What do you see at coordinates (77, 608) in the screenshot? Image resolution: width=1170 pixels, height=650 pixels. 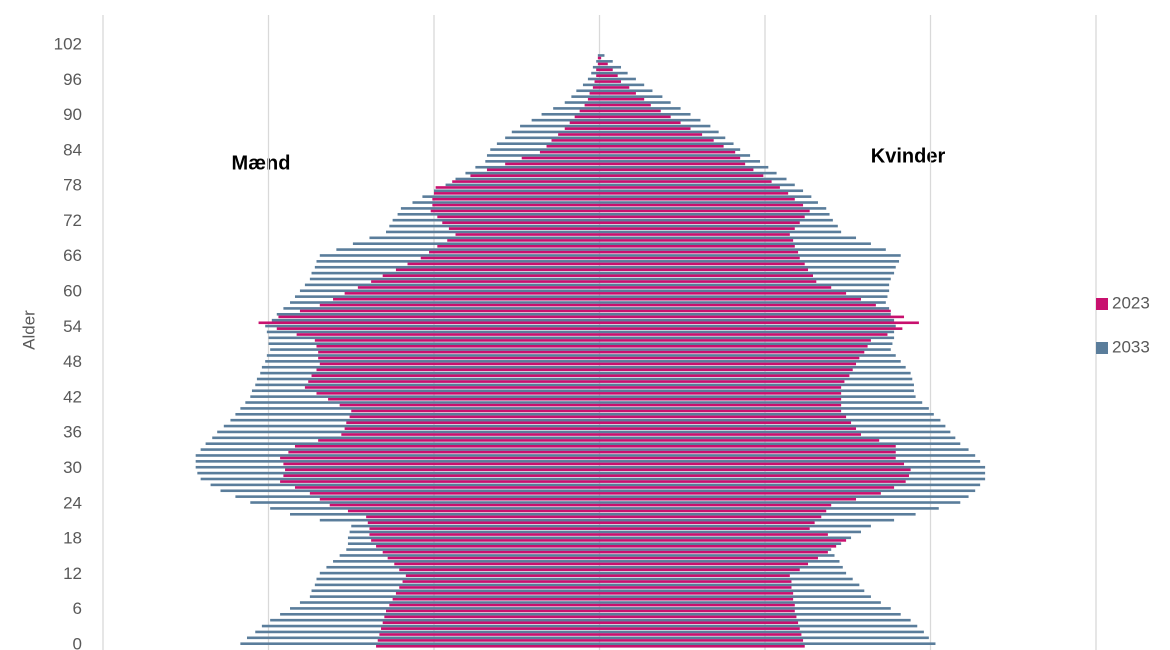 I see `y-tick-label: 6` at bounding box center [77, 608].